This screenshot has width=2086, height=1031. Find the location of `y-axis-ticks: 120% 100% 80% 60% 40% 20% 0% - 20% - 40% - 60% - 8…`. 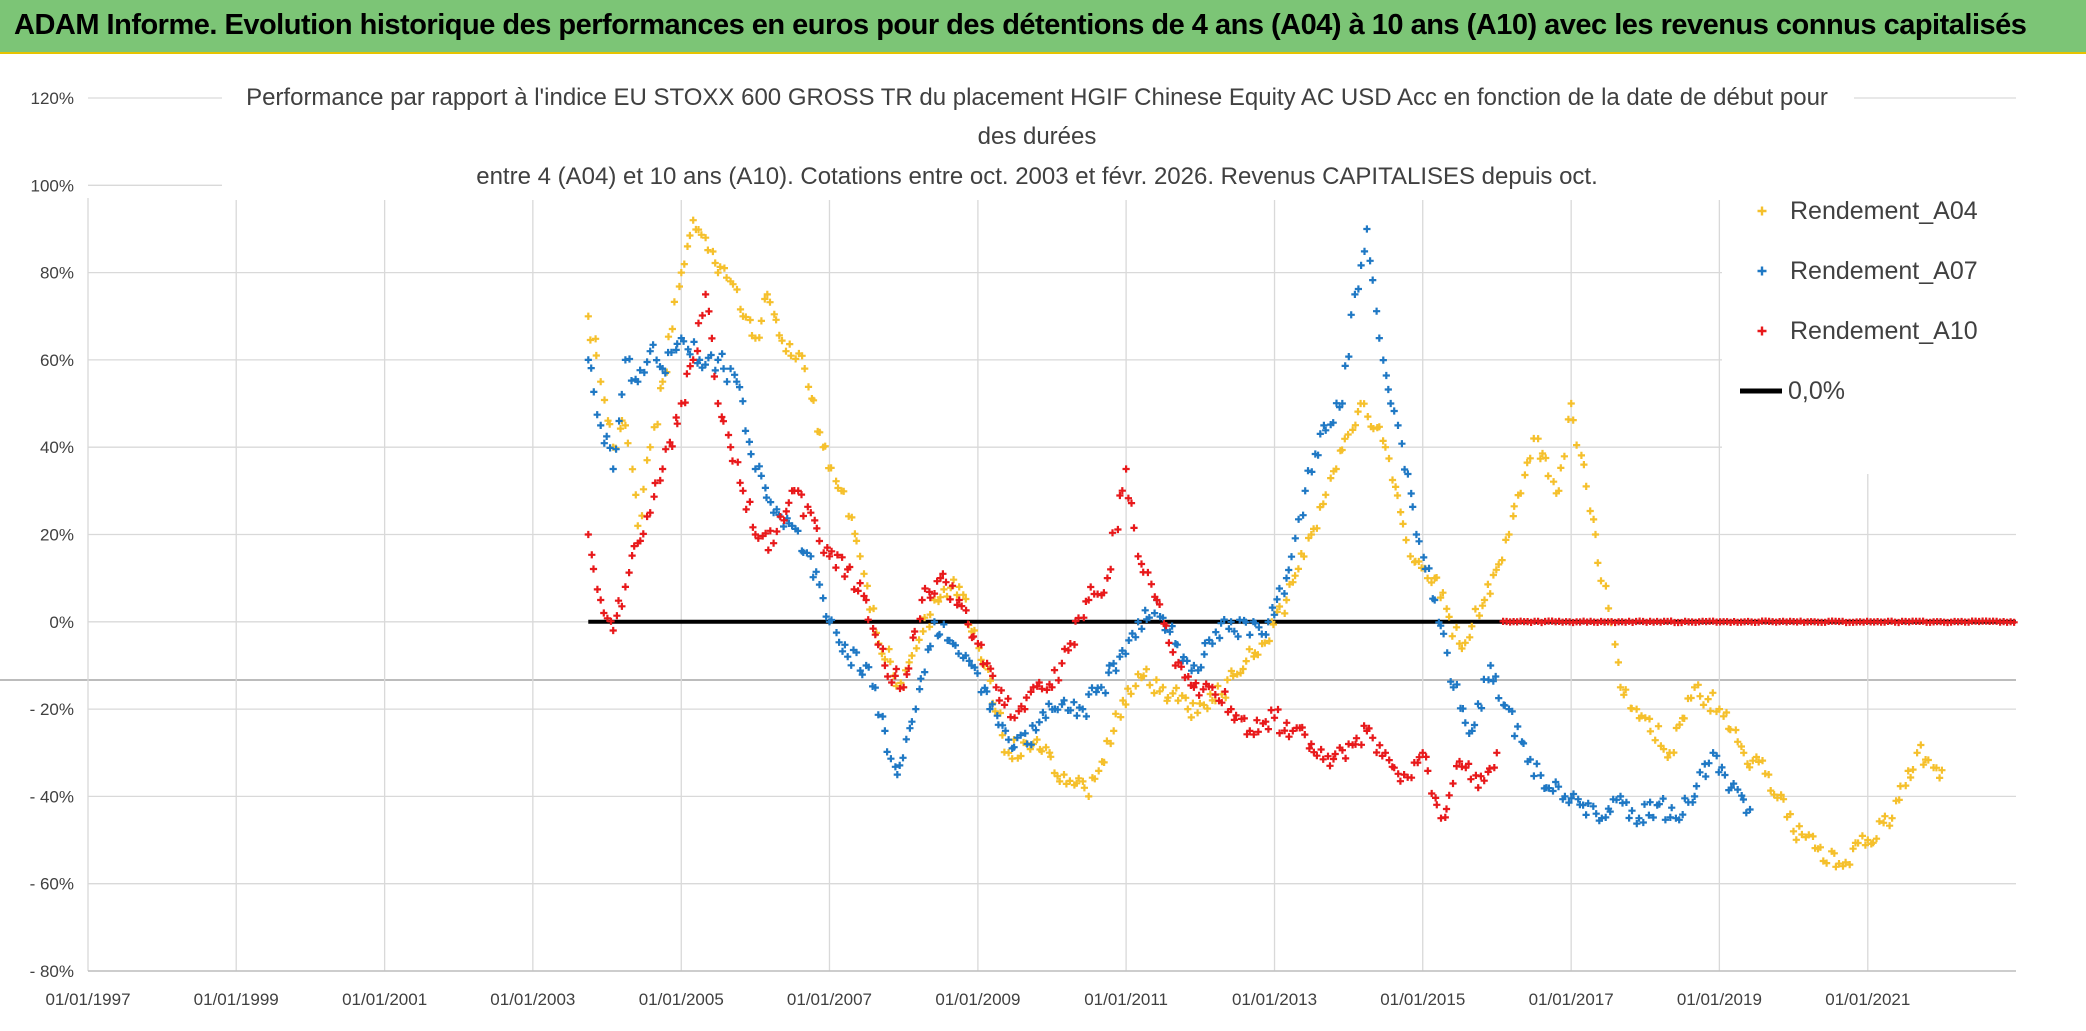

y-axis-ticks: 120% 100% 80% 60% 40% 20% 0% - 20% - 40% - 60% - 8… is located at coordinates (52, 535).